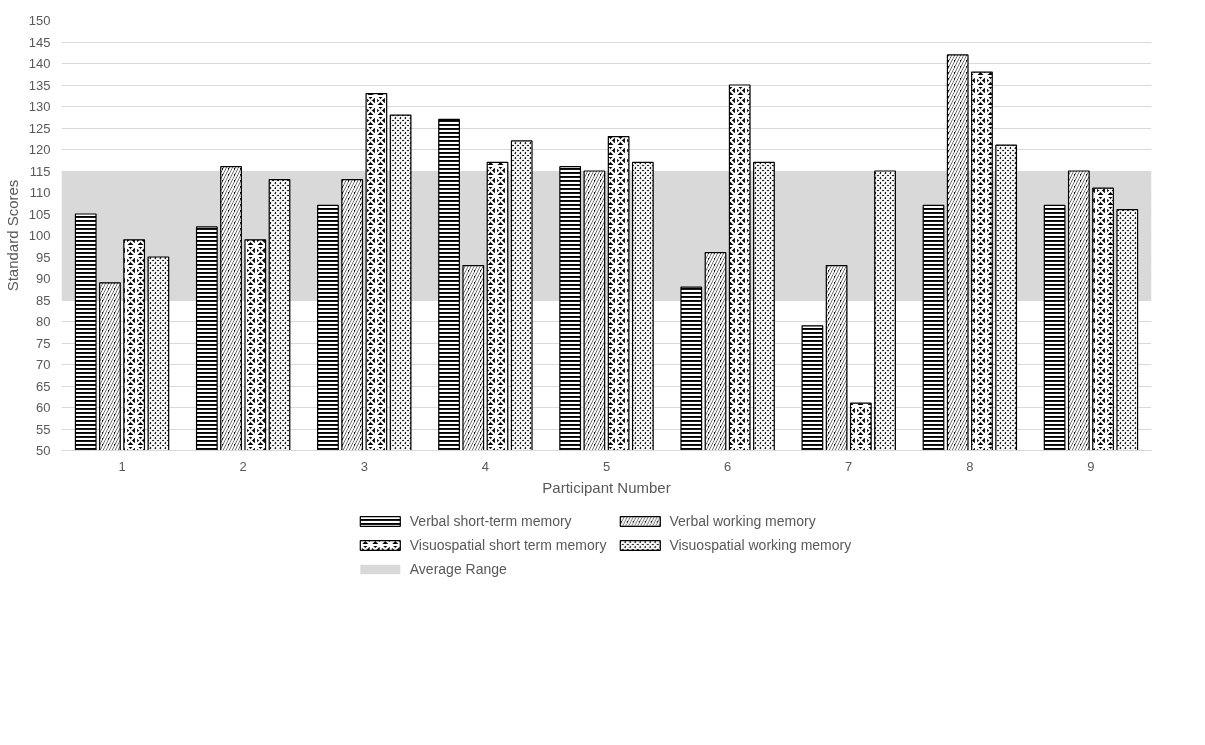  I want to click on y-tick-label: 80, so click(43, 321).